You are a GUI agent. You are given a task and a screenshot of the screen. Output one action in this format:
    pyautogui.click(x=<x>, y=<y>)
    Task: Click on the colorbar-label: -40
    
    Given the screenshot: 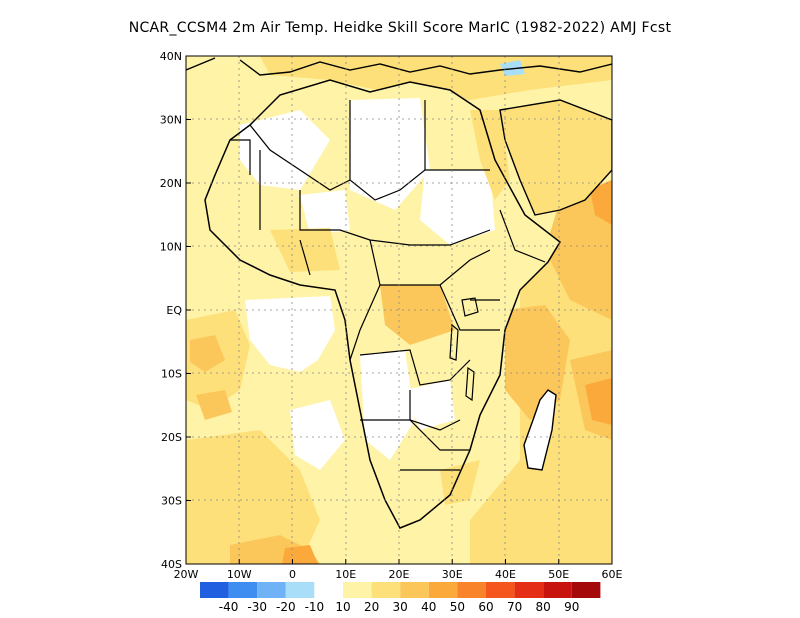 What is the action you would take?
    pyautogui.click(x=229, y=607)
    